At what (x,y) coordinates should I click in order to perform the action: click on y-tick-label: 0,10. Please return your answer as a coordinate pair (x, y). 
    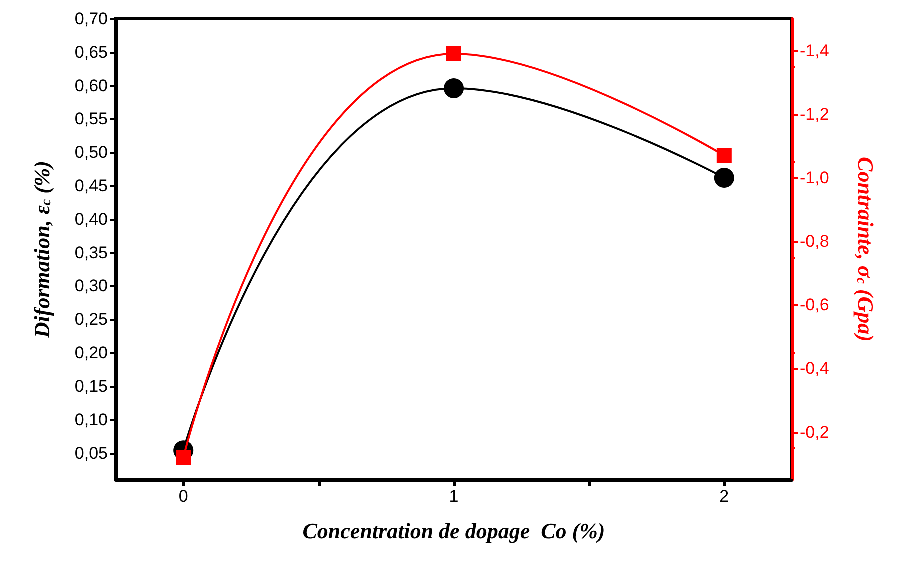
    Looking at the image, I should click on (91, 420).